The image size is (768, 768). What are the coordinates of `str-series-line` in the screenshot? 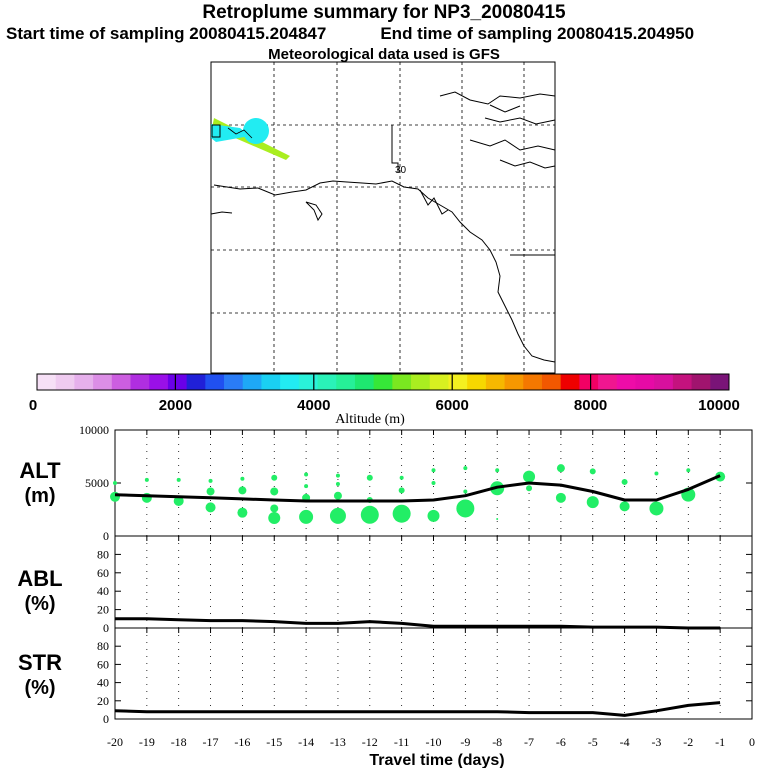 It's located at (417, 709).